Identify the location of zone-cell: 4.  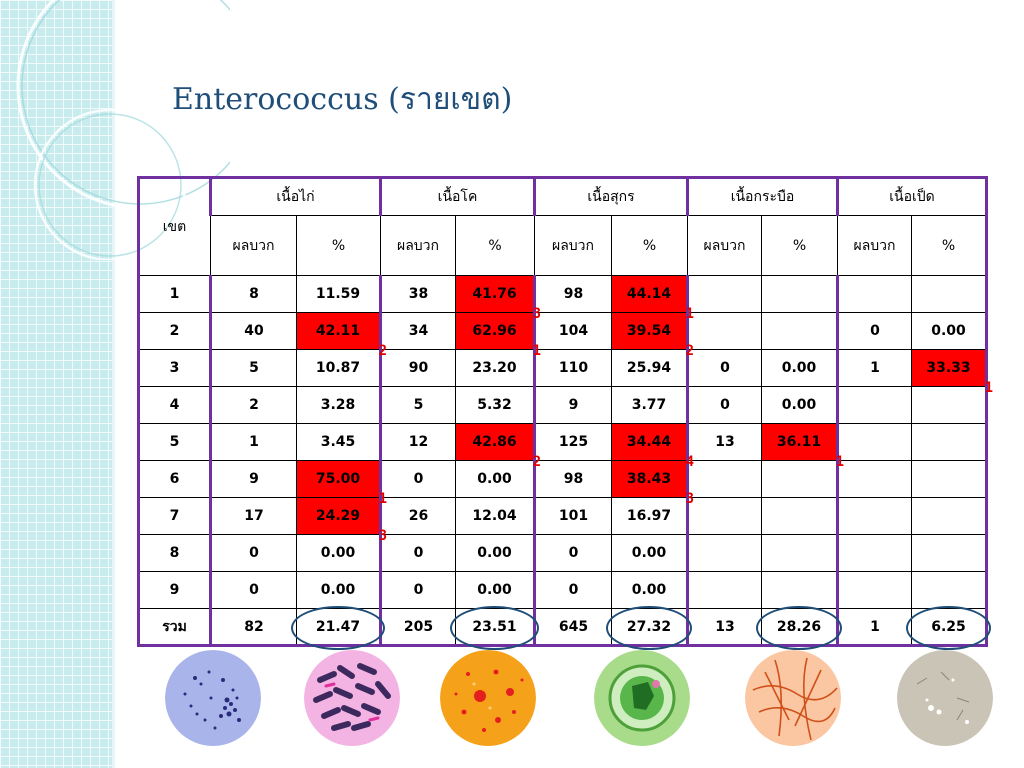
(174, 405).